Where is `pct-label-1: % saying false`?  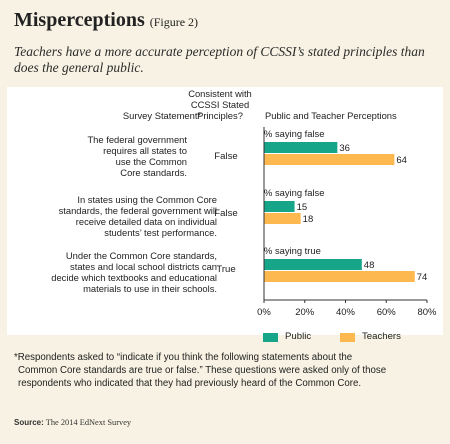
pct-label-1: % saying false is located at coordinates (294, 133).